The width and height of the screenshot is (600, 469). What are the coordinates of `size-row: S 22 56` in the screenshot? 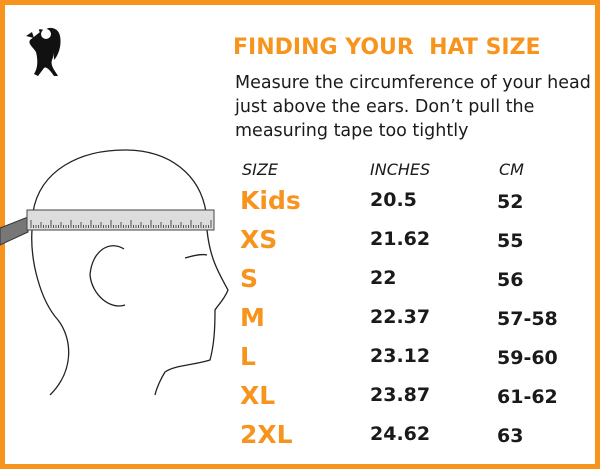 It's located at (300, 283).